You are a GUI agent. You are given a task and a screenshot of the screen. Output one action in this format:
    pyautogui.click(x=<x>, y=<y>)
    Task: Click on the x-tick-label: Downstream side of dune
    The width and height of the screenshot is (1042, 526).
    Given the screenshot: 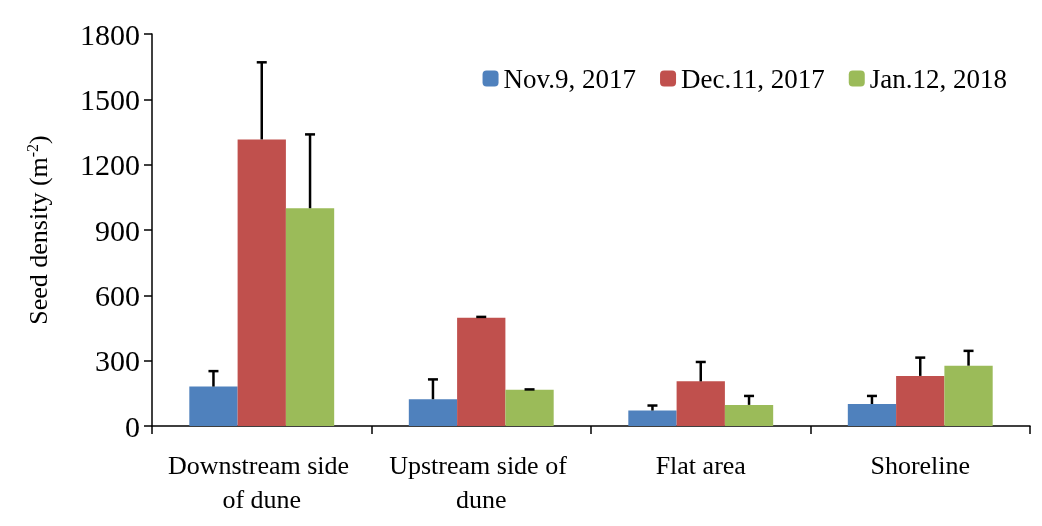 What is the action you would take?
    pyautogui.click(x=261, y=482)
    